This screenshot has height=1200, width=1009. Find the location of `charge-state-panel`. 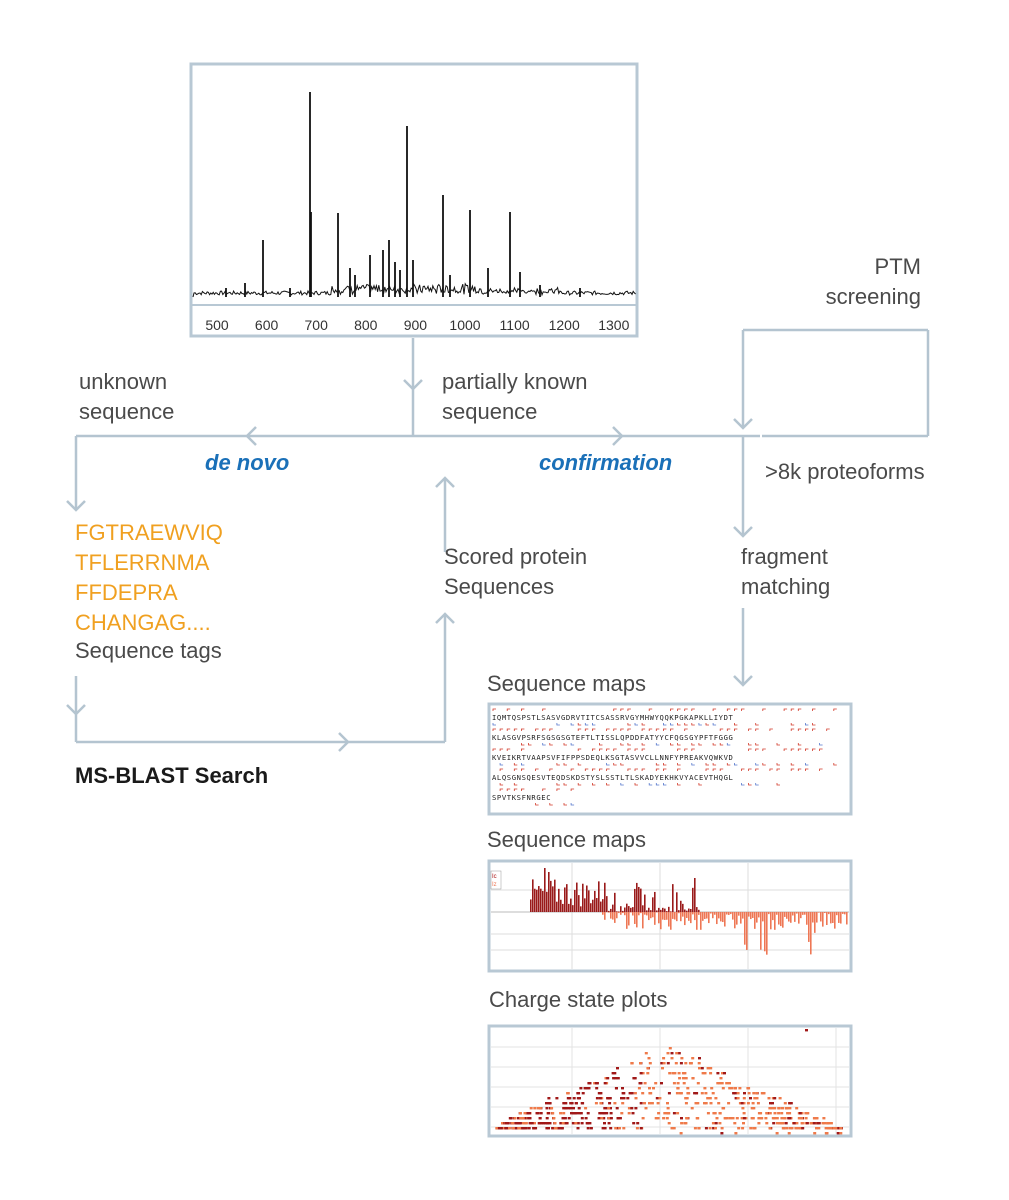

charge-state-panel is located at coordinates (670, 1081).